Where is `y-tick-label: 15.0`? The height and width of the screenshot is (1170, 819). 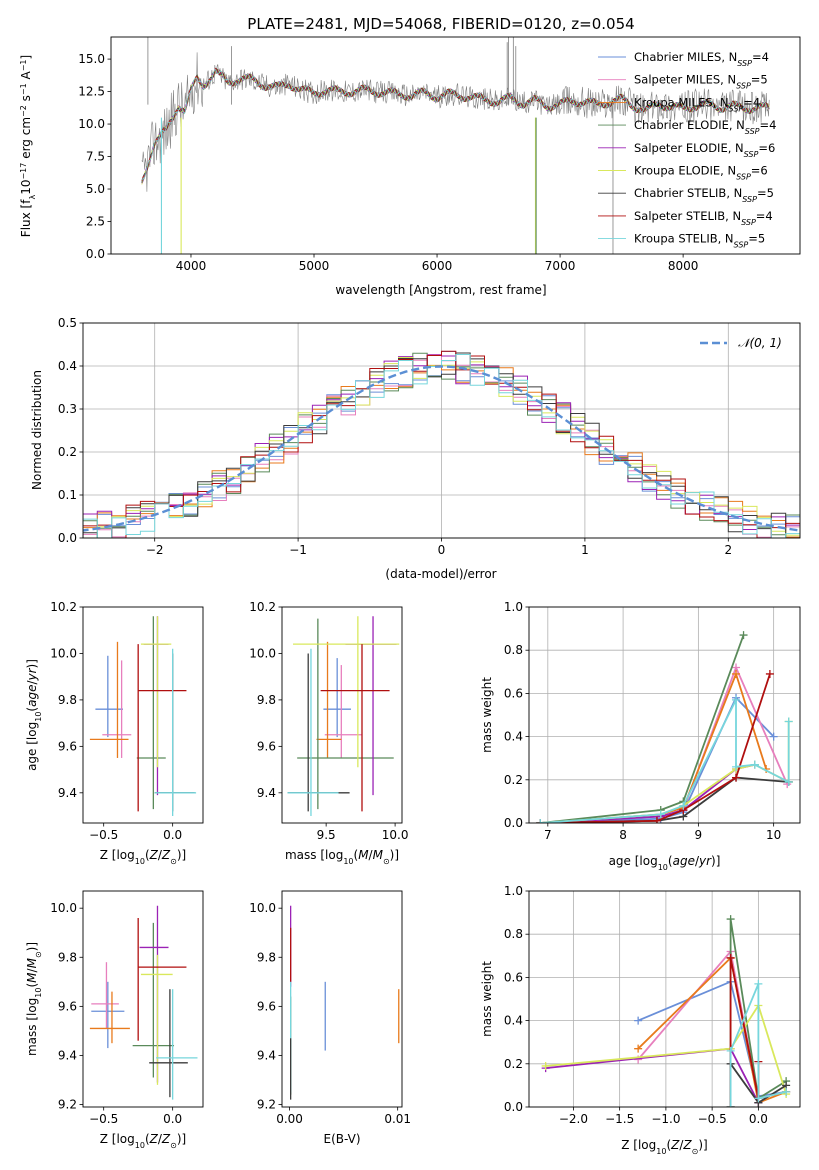 y-tick-label: 15.0 is located at coordinates (91, 59).